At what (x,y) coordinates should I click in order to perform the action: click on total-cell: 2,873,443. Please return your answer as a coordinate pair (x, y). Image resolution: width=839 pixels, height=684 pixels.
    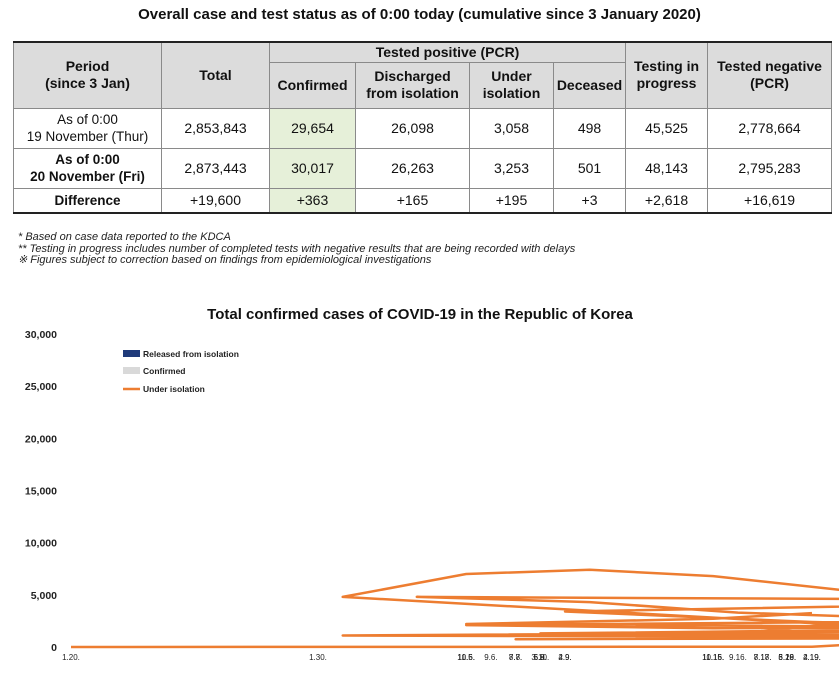
    Looking at the image, I should click on (215, 168).